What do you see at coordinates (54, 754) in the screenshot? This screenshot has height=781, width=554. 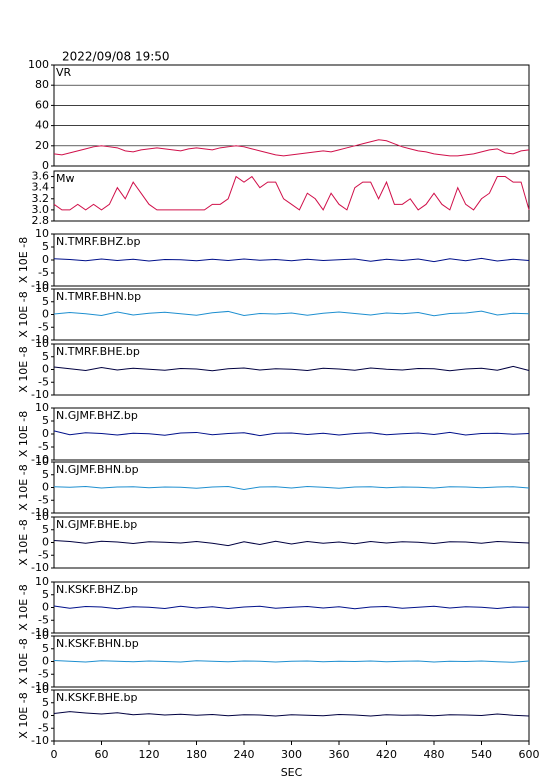 I see `x-tick-label: 0` at bounding box center [54, 754].